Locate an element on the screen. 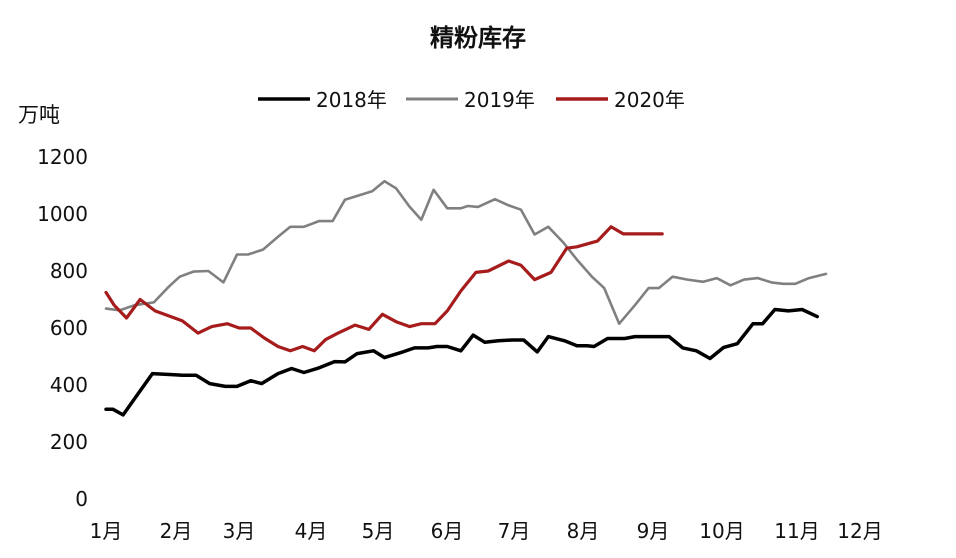  x-tick-label: 7月 is located at coordinates (514, 531).